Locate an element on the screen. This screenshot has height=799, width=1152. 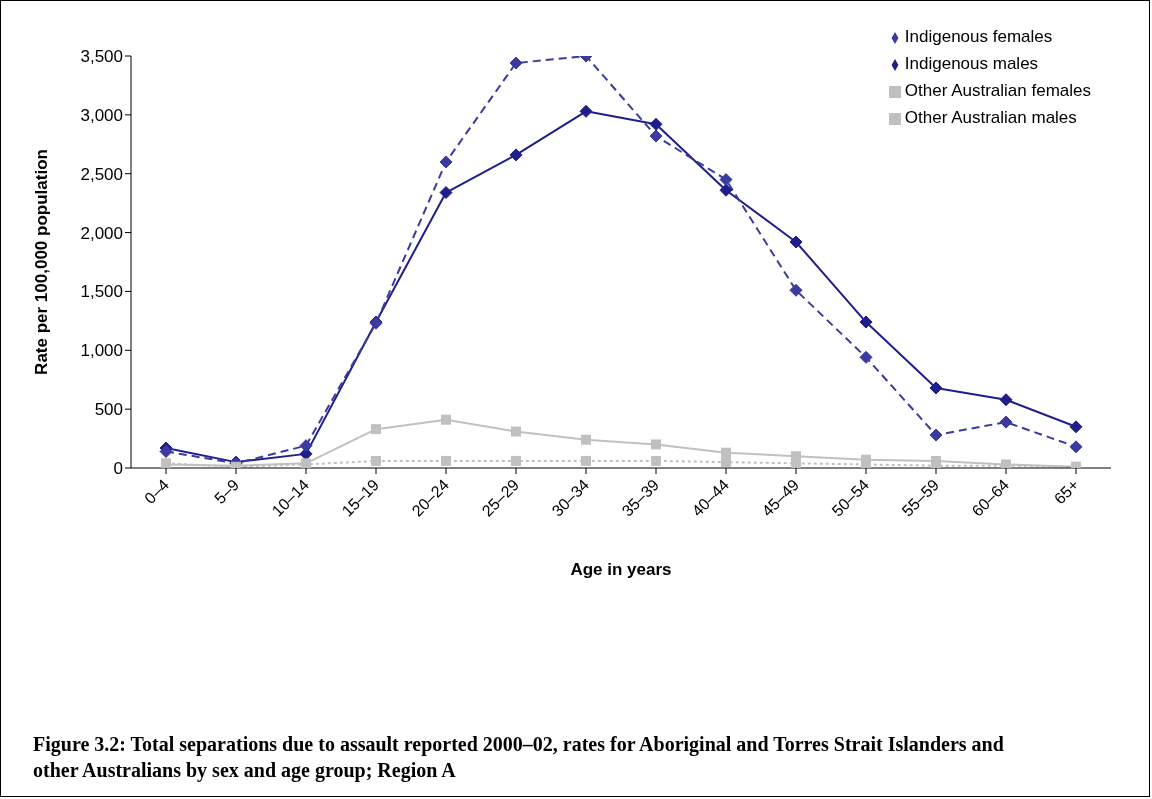
y-axis-title: Rate per 100,000 population is located at coordinates (42, 262).